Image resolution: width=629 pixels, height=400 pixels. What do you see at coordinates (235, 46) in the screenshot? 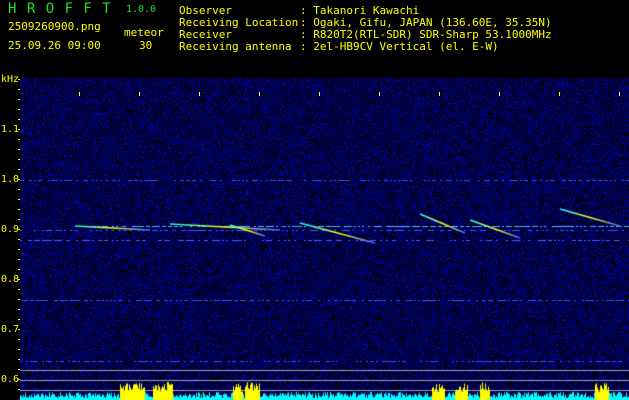
I see `antenna-label: Receiving antenna` at bounding box center [235, 46].